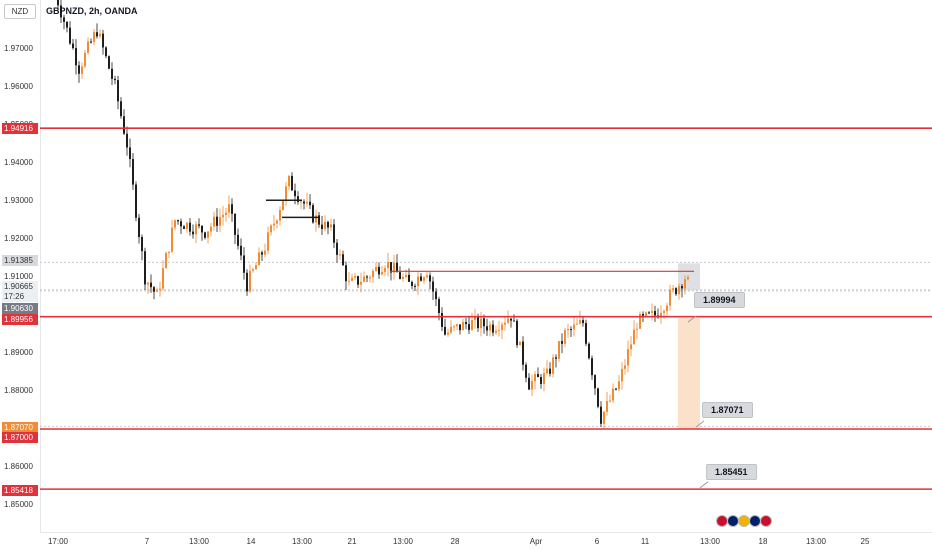 Image resolution: width=932 pixels, height=551 pixels. What do you see at coordinates (731, 472) in the screenshot?
I see `target-callout-3: 1.85451` at bounding box center [731, 472].